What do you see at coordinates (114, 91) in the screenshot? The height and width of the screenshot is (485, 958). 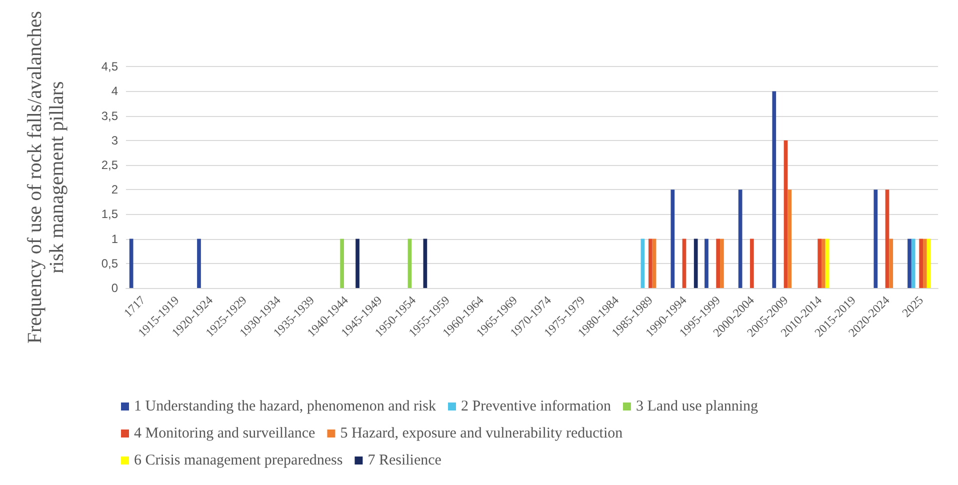 I see `y-tick-label: 4` at bounding box center [114, 91].